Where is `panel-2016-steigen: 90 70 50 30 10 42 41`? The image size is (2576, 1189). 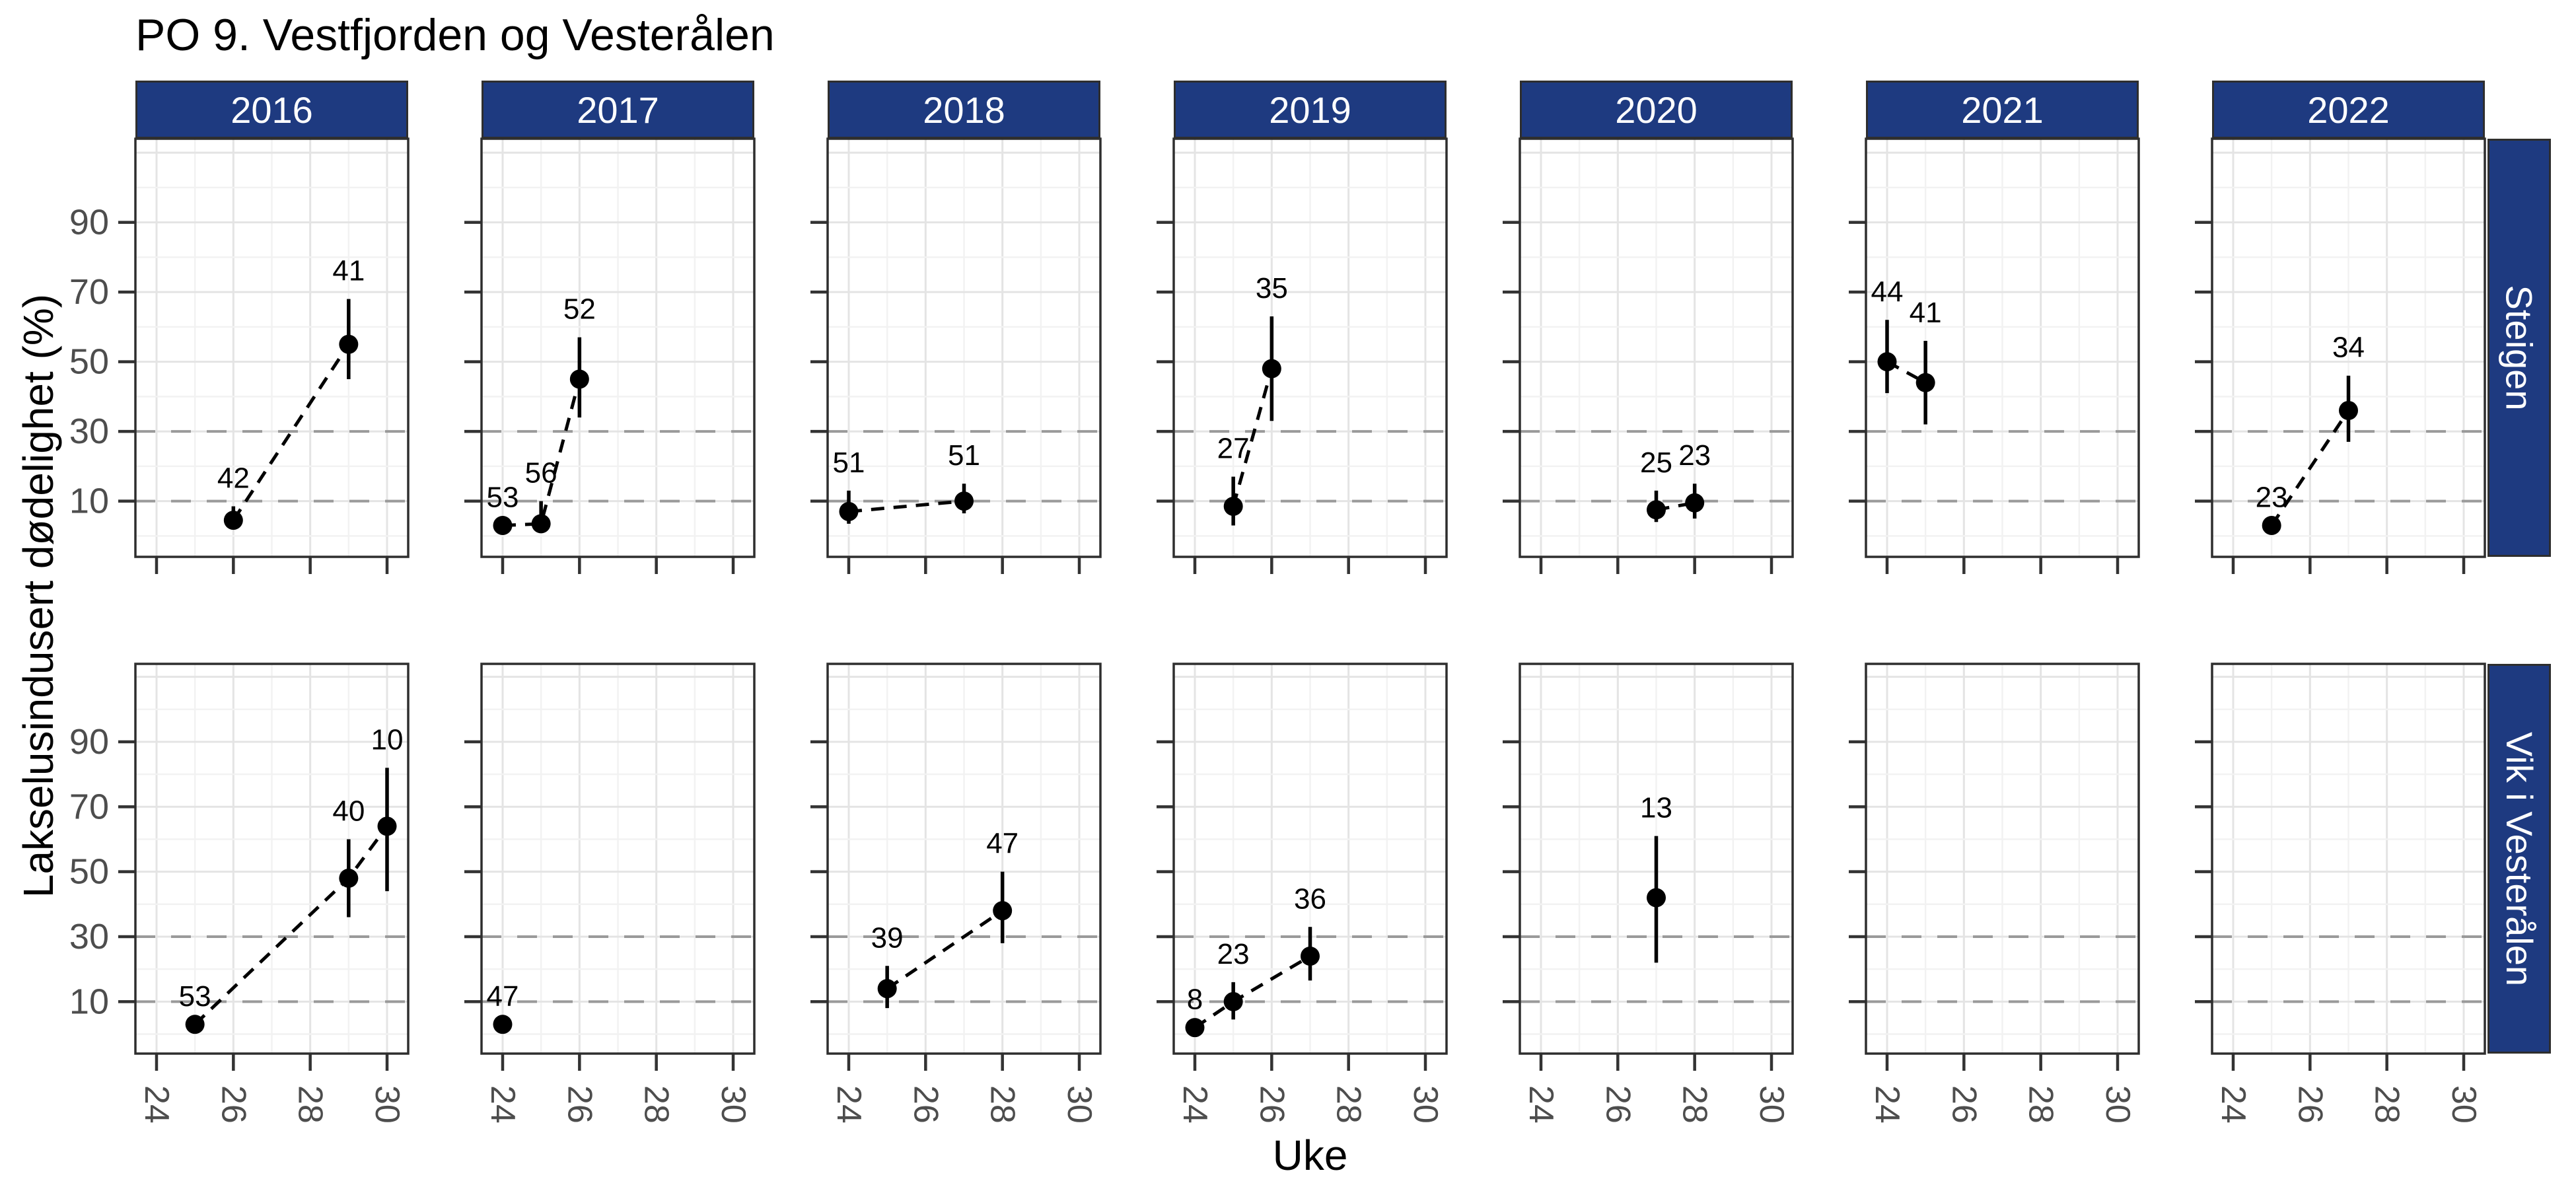
panel-2016-steigen: 90 70 50 30 10 42 41 is located at coordinates (240, 355).